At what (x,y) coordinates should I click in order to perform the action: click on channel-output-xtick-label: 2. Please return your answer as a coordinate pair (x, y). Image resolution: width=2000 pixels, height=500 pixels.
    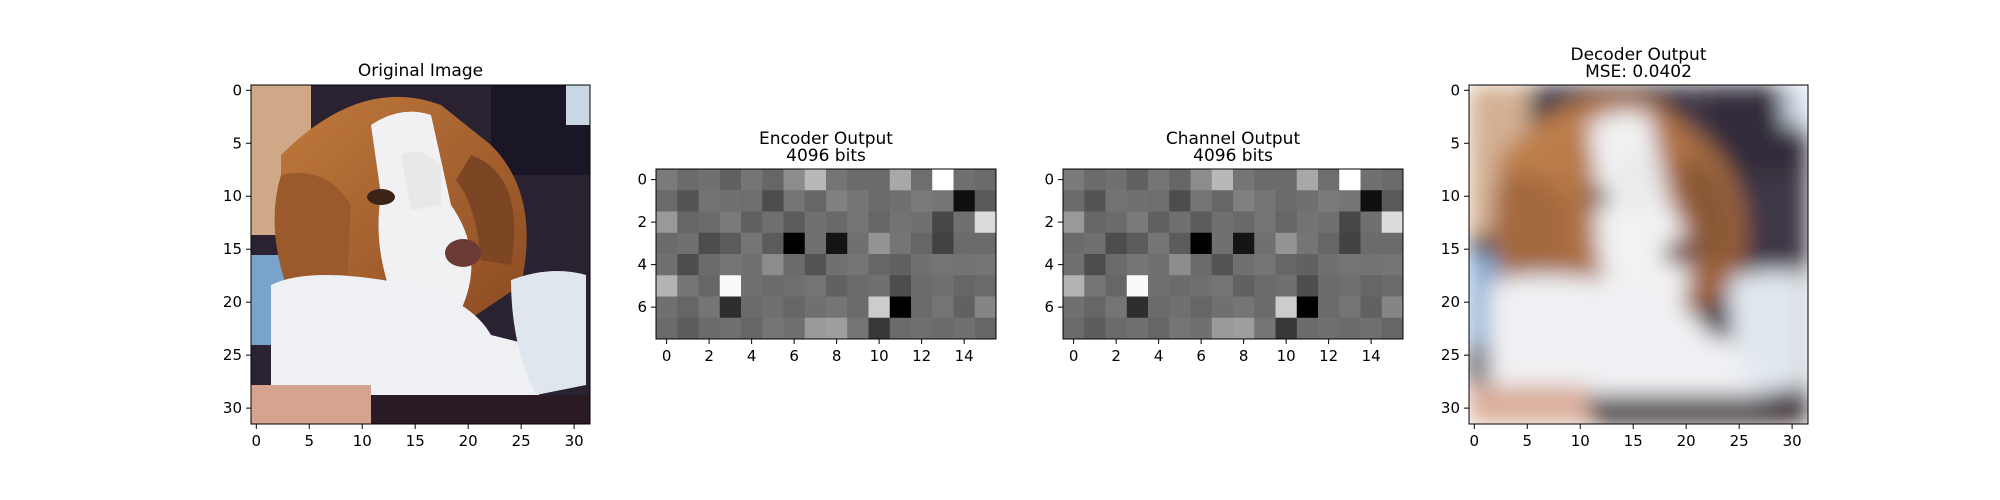
    Looking at the image, I should click on (1116, 356).